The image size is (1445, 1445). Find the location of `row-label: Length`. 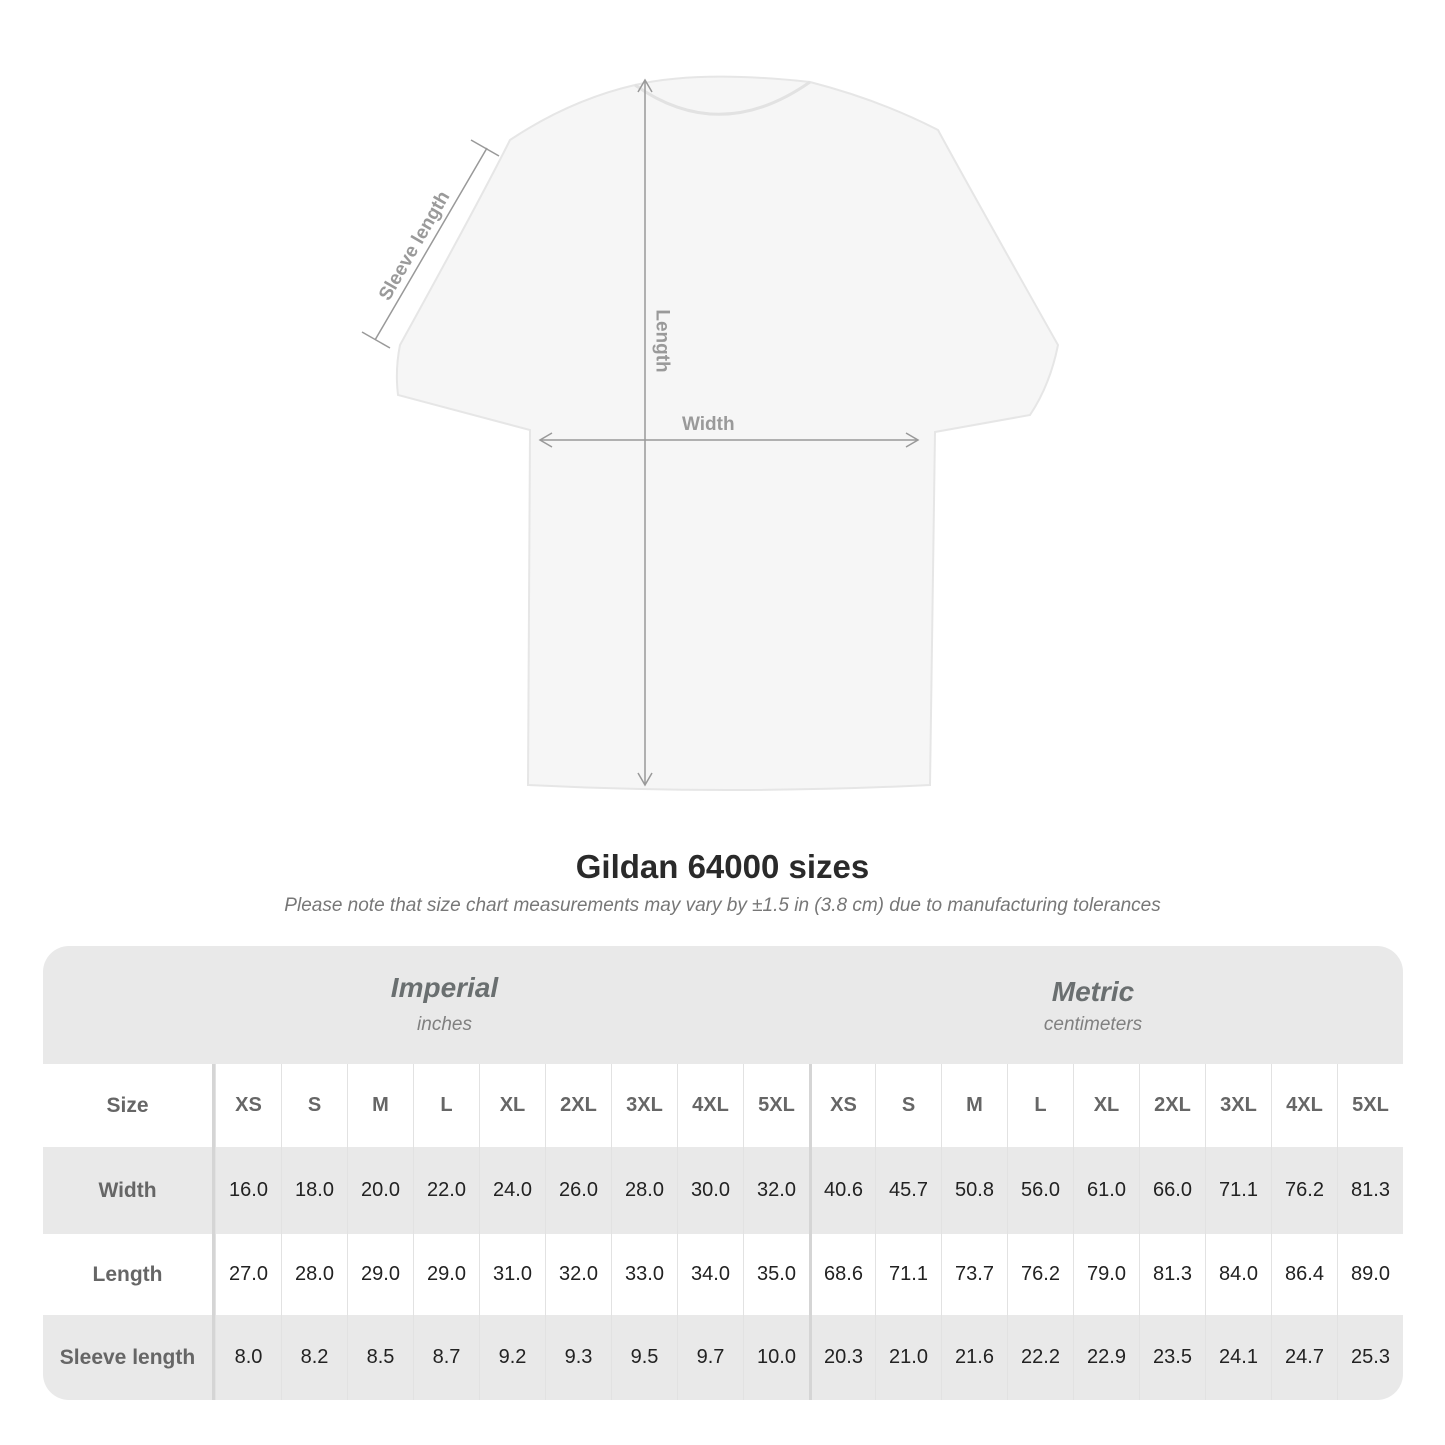

row-label: Length is located at coordinates (129, 1274).